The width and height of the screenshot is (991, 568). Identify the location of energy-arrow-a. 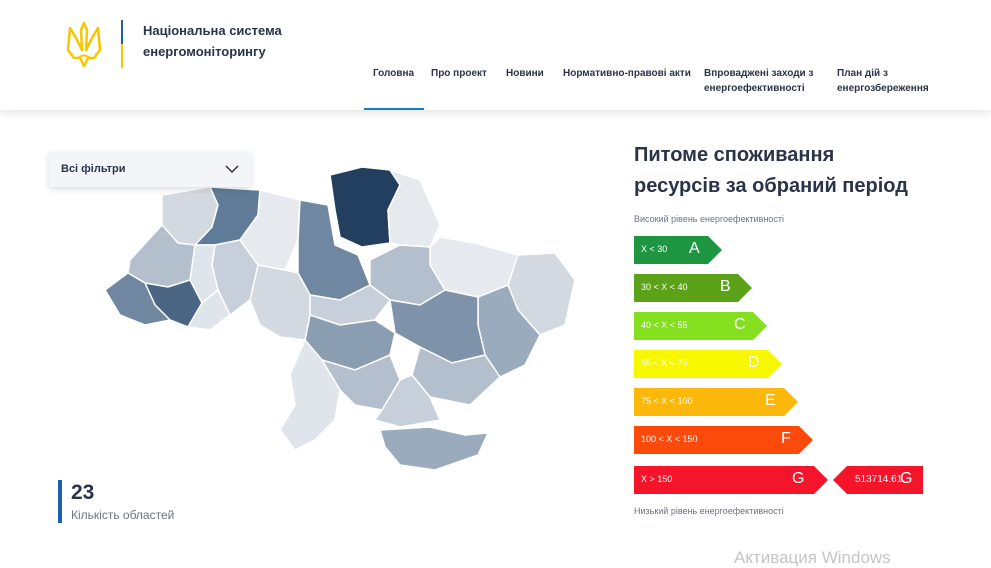
(678, 250).